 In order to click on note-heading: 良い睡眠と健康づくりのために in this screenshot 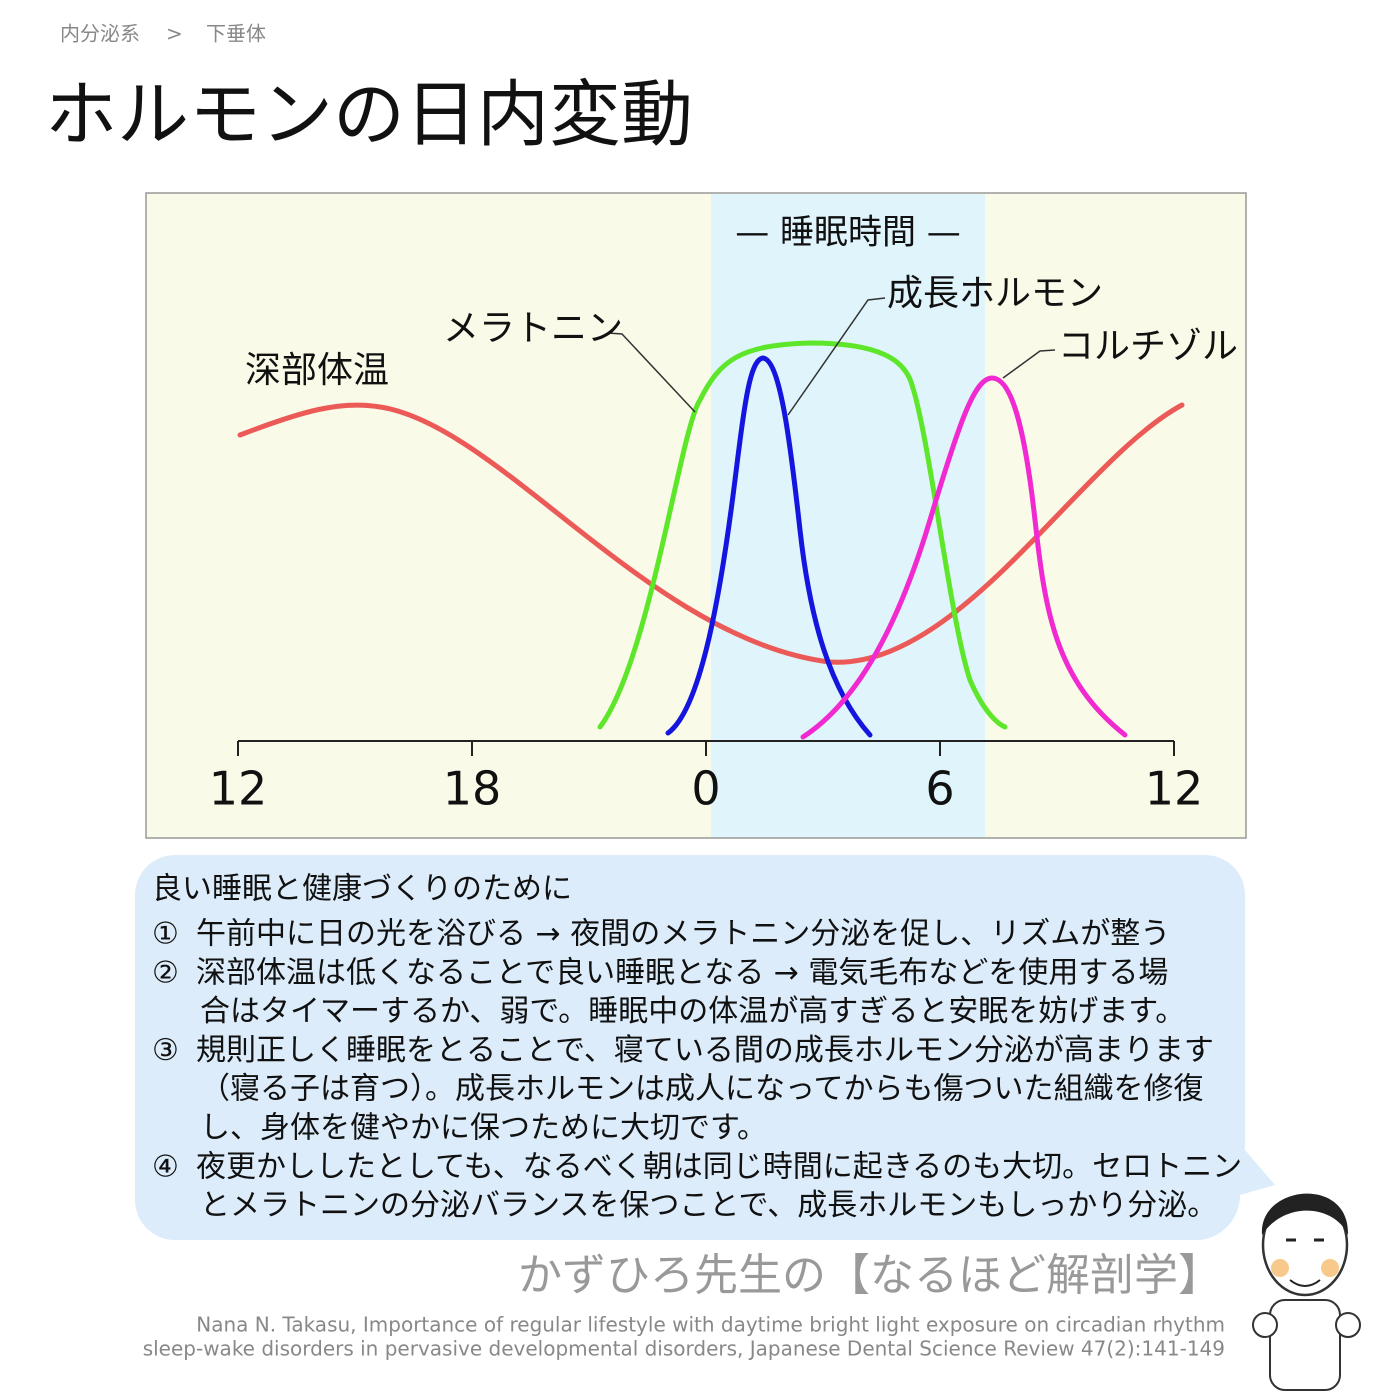, I will do `click(362, 889)`.